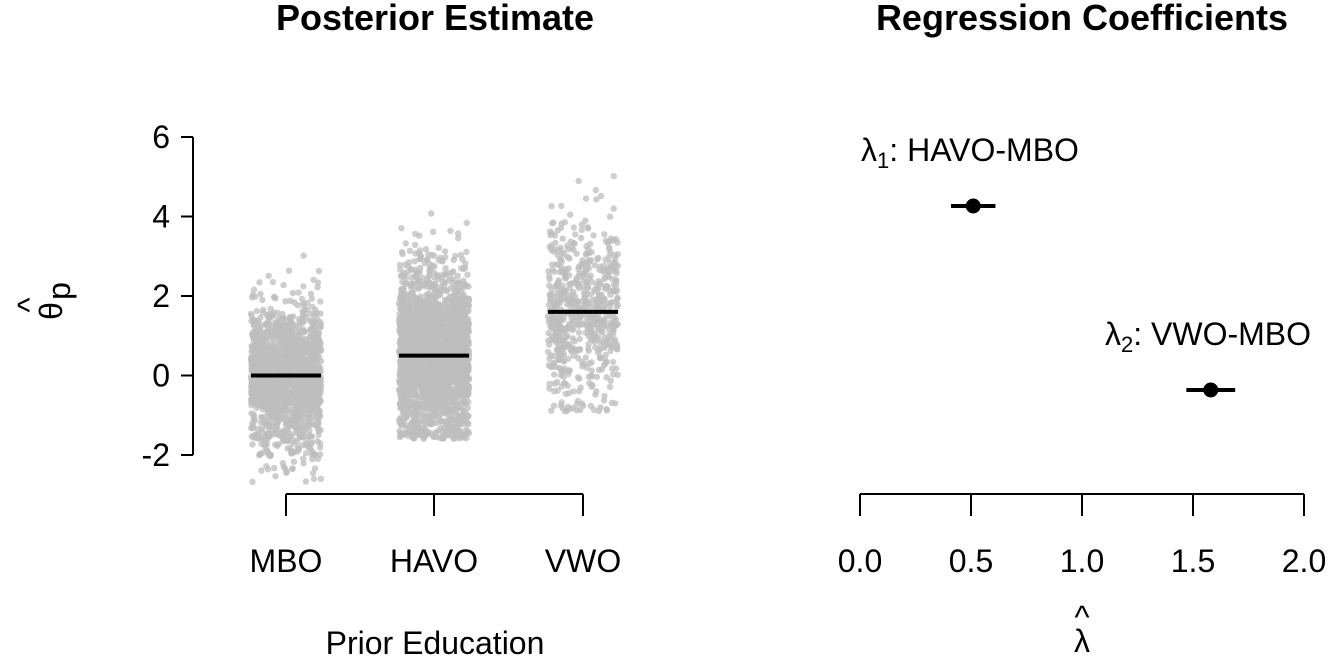 The height and width of the screenshot is (657, 1336). I want to click on x-tick-label: 0.0, so click(860, 561).